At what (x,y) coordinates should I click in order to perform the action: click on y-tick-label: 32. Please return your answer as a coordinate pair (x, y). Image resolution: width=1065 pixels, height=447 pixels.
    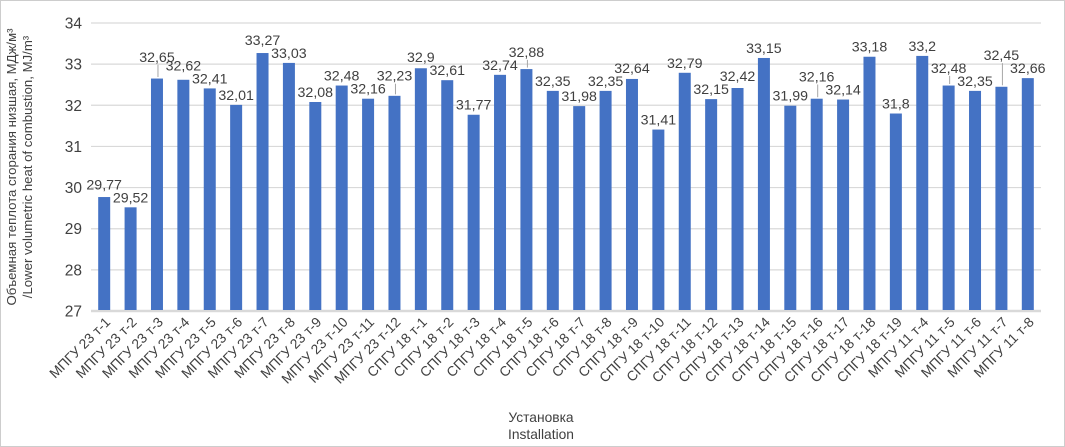
    Looking at the image, I should click on (73, 106).